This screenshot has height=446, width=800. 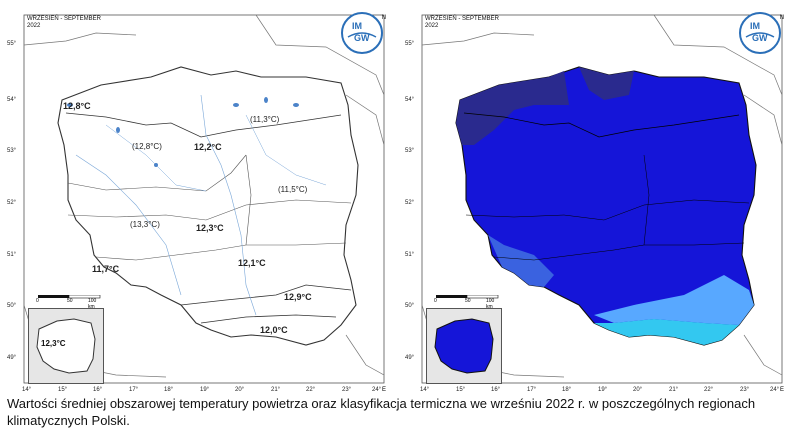 I want to click on inset-temp-label: 12,3°C, so click(x=53, y=343).